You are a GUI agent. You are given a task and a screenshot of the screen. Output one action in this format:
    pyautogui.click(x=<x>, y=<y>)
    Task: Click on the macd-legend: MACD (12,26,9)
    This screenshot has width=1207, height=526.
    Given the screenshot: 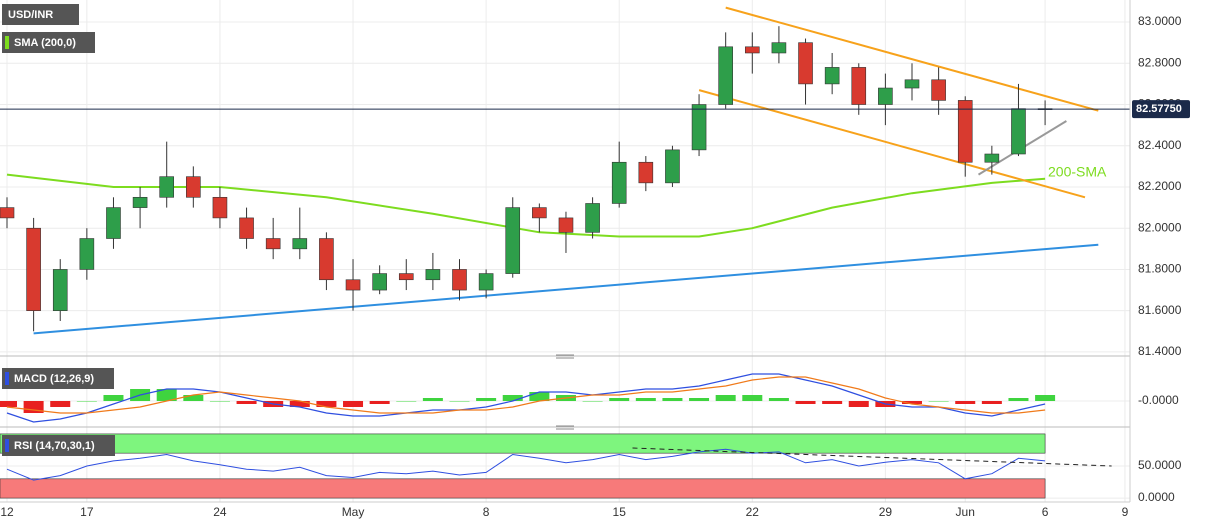 What is the action you would take?
    pyautogui.click(x=54, y=379)
    